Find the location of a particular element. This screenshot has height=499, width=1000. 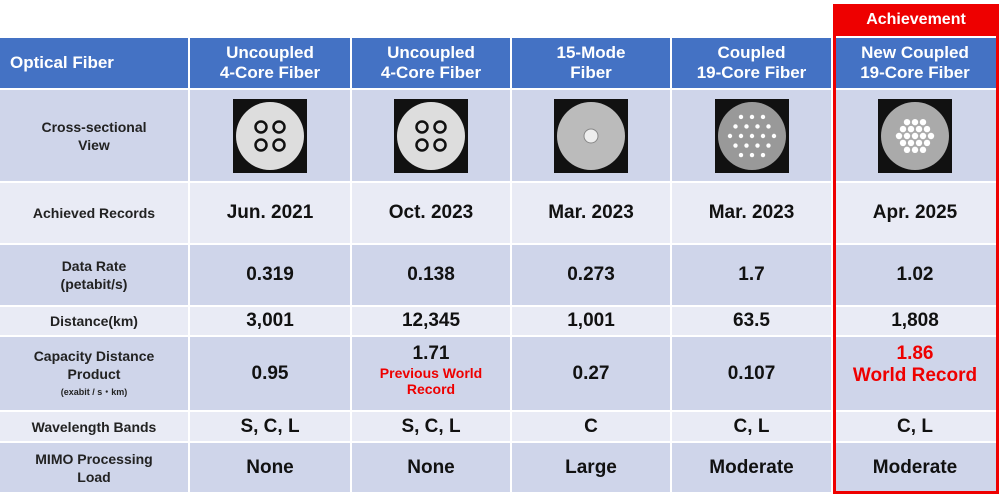

cell: 1,001 is located at coordinates (592, 322).